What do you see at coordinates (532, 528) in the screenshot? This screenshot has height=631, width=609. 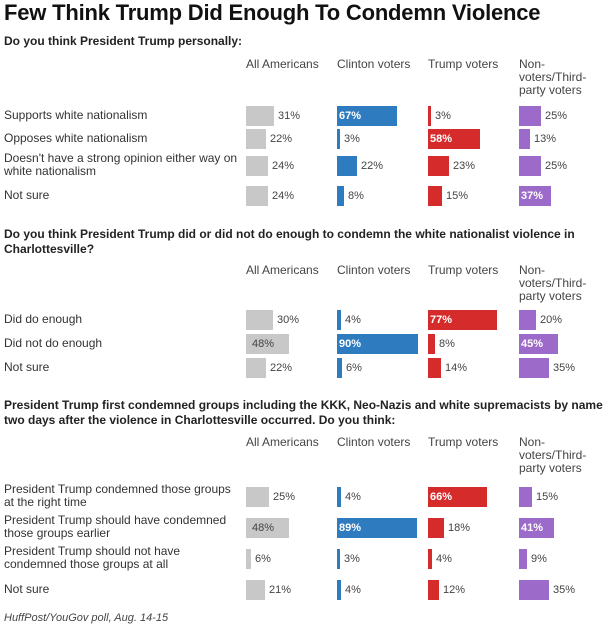 I see `bar-value-label: 41%` at bounding box center [532, 528].